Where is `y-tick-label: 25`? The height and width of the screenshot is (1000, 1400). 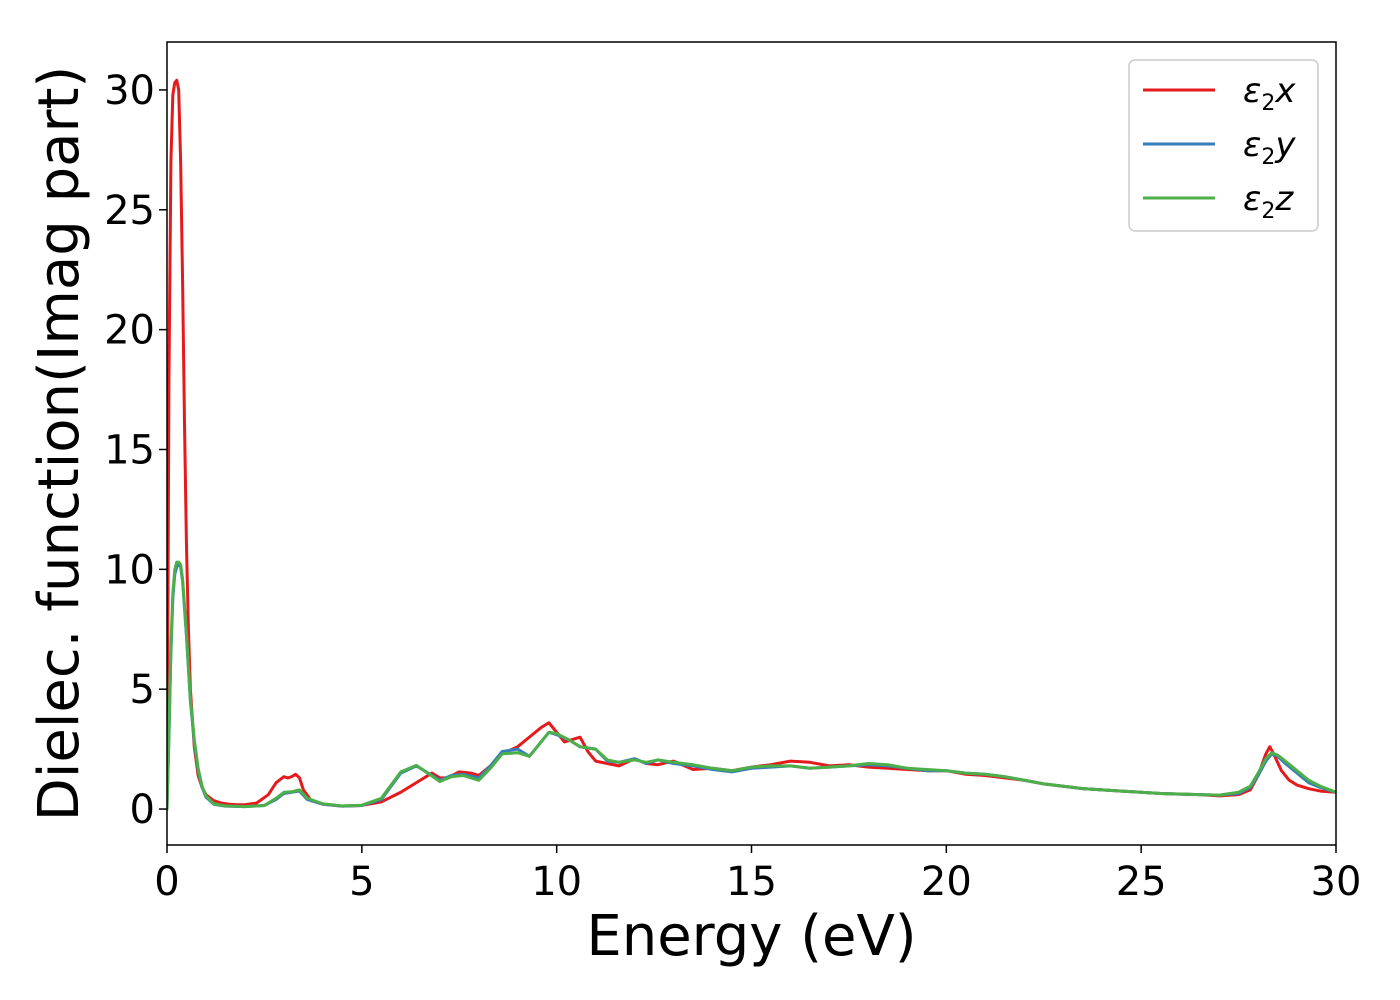
y-tick-label: 25 is located at coordinates (129, 211).